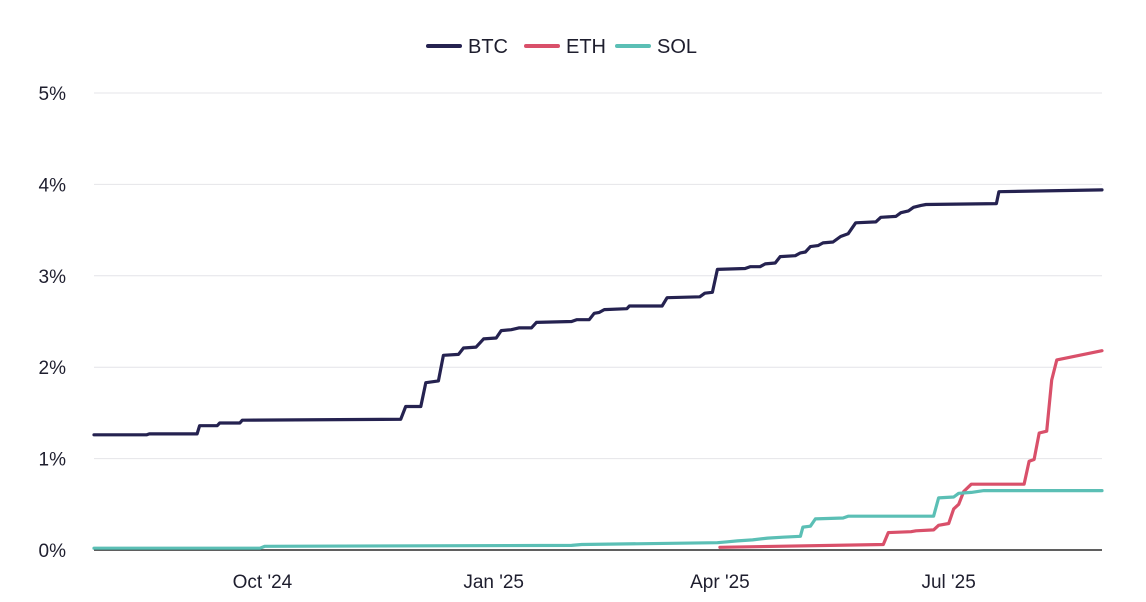 This screenshot has height=602, width=1146. I want to click on legend-label-btc: BTC, so click(488, 47).